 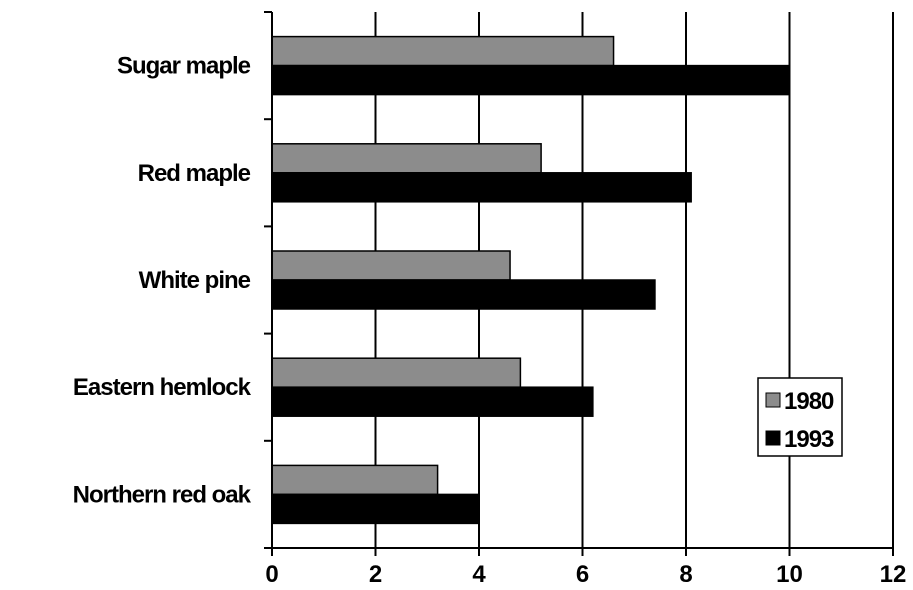 What do you see at coordinates (893, 574) in the screenshot?
I see `x-tick-label: 12` at bounding box center [893, 574].